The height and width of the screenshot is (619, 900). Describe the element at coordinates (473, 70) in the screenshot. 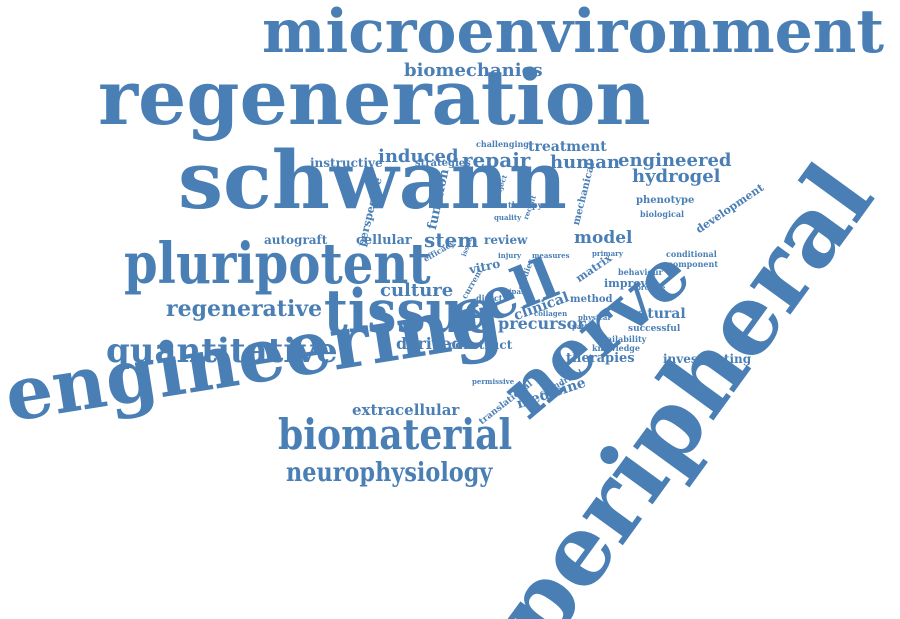

I see `word-biomechanics: biomechanics` at that location.